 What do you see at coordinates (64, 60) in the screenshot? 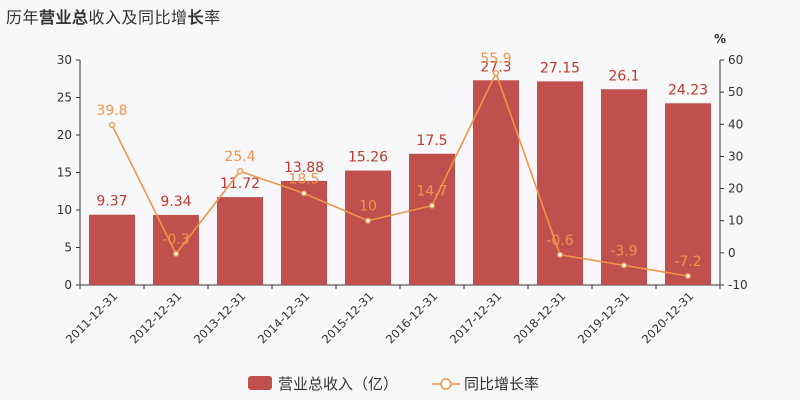
I see `left-tick-label: 30` at bounding box center [64, 60].